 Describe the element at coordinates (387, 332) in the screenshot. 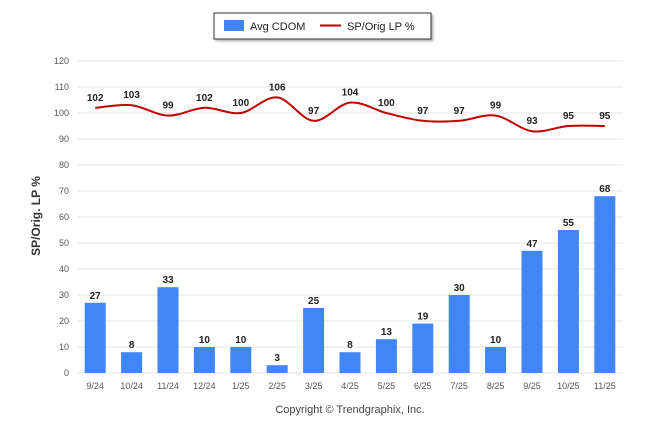

I see `bar-value-label: 13` at that location.